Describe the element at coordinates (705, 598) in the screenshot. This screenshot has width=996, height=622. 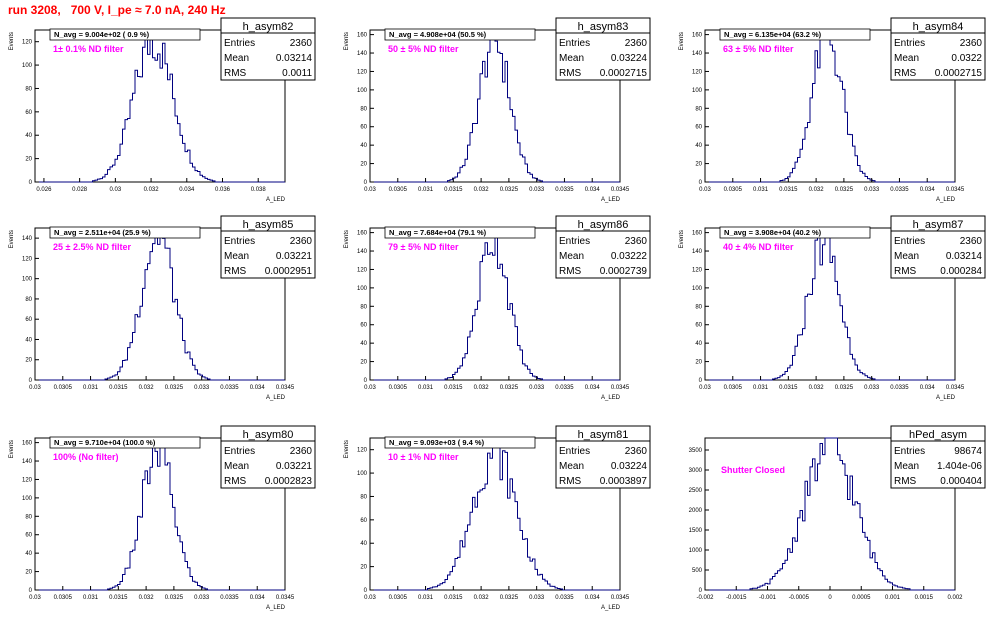
I see `x-tick-label: -0.002` at that location.